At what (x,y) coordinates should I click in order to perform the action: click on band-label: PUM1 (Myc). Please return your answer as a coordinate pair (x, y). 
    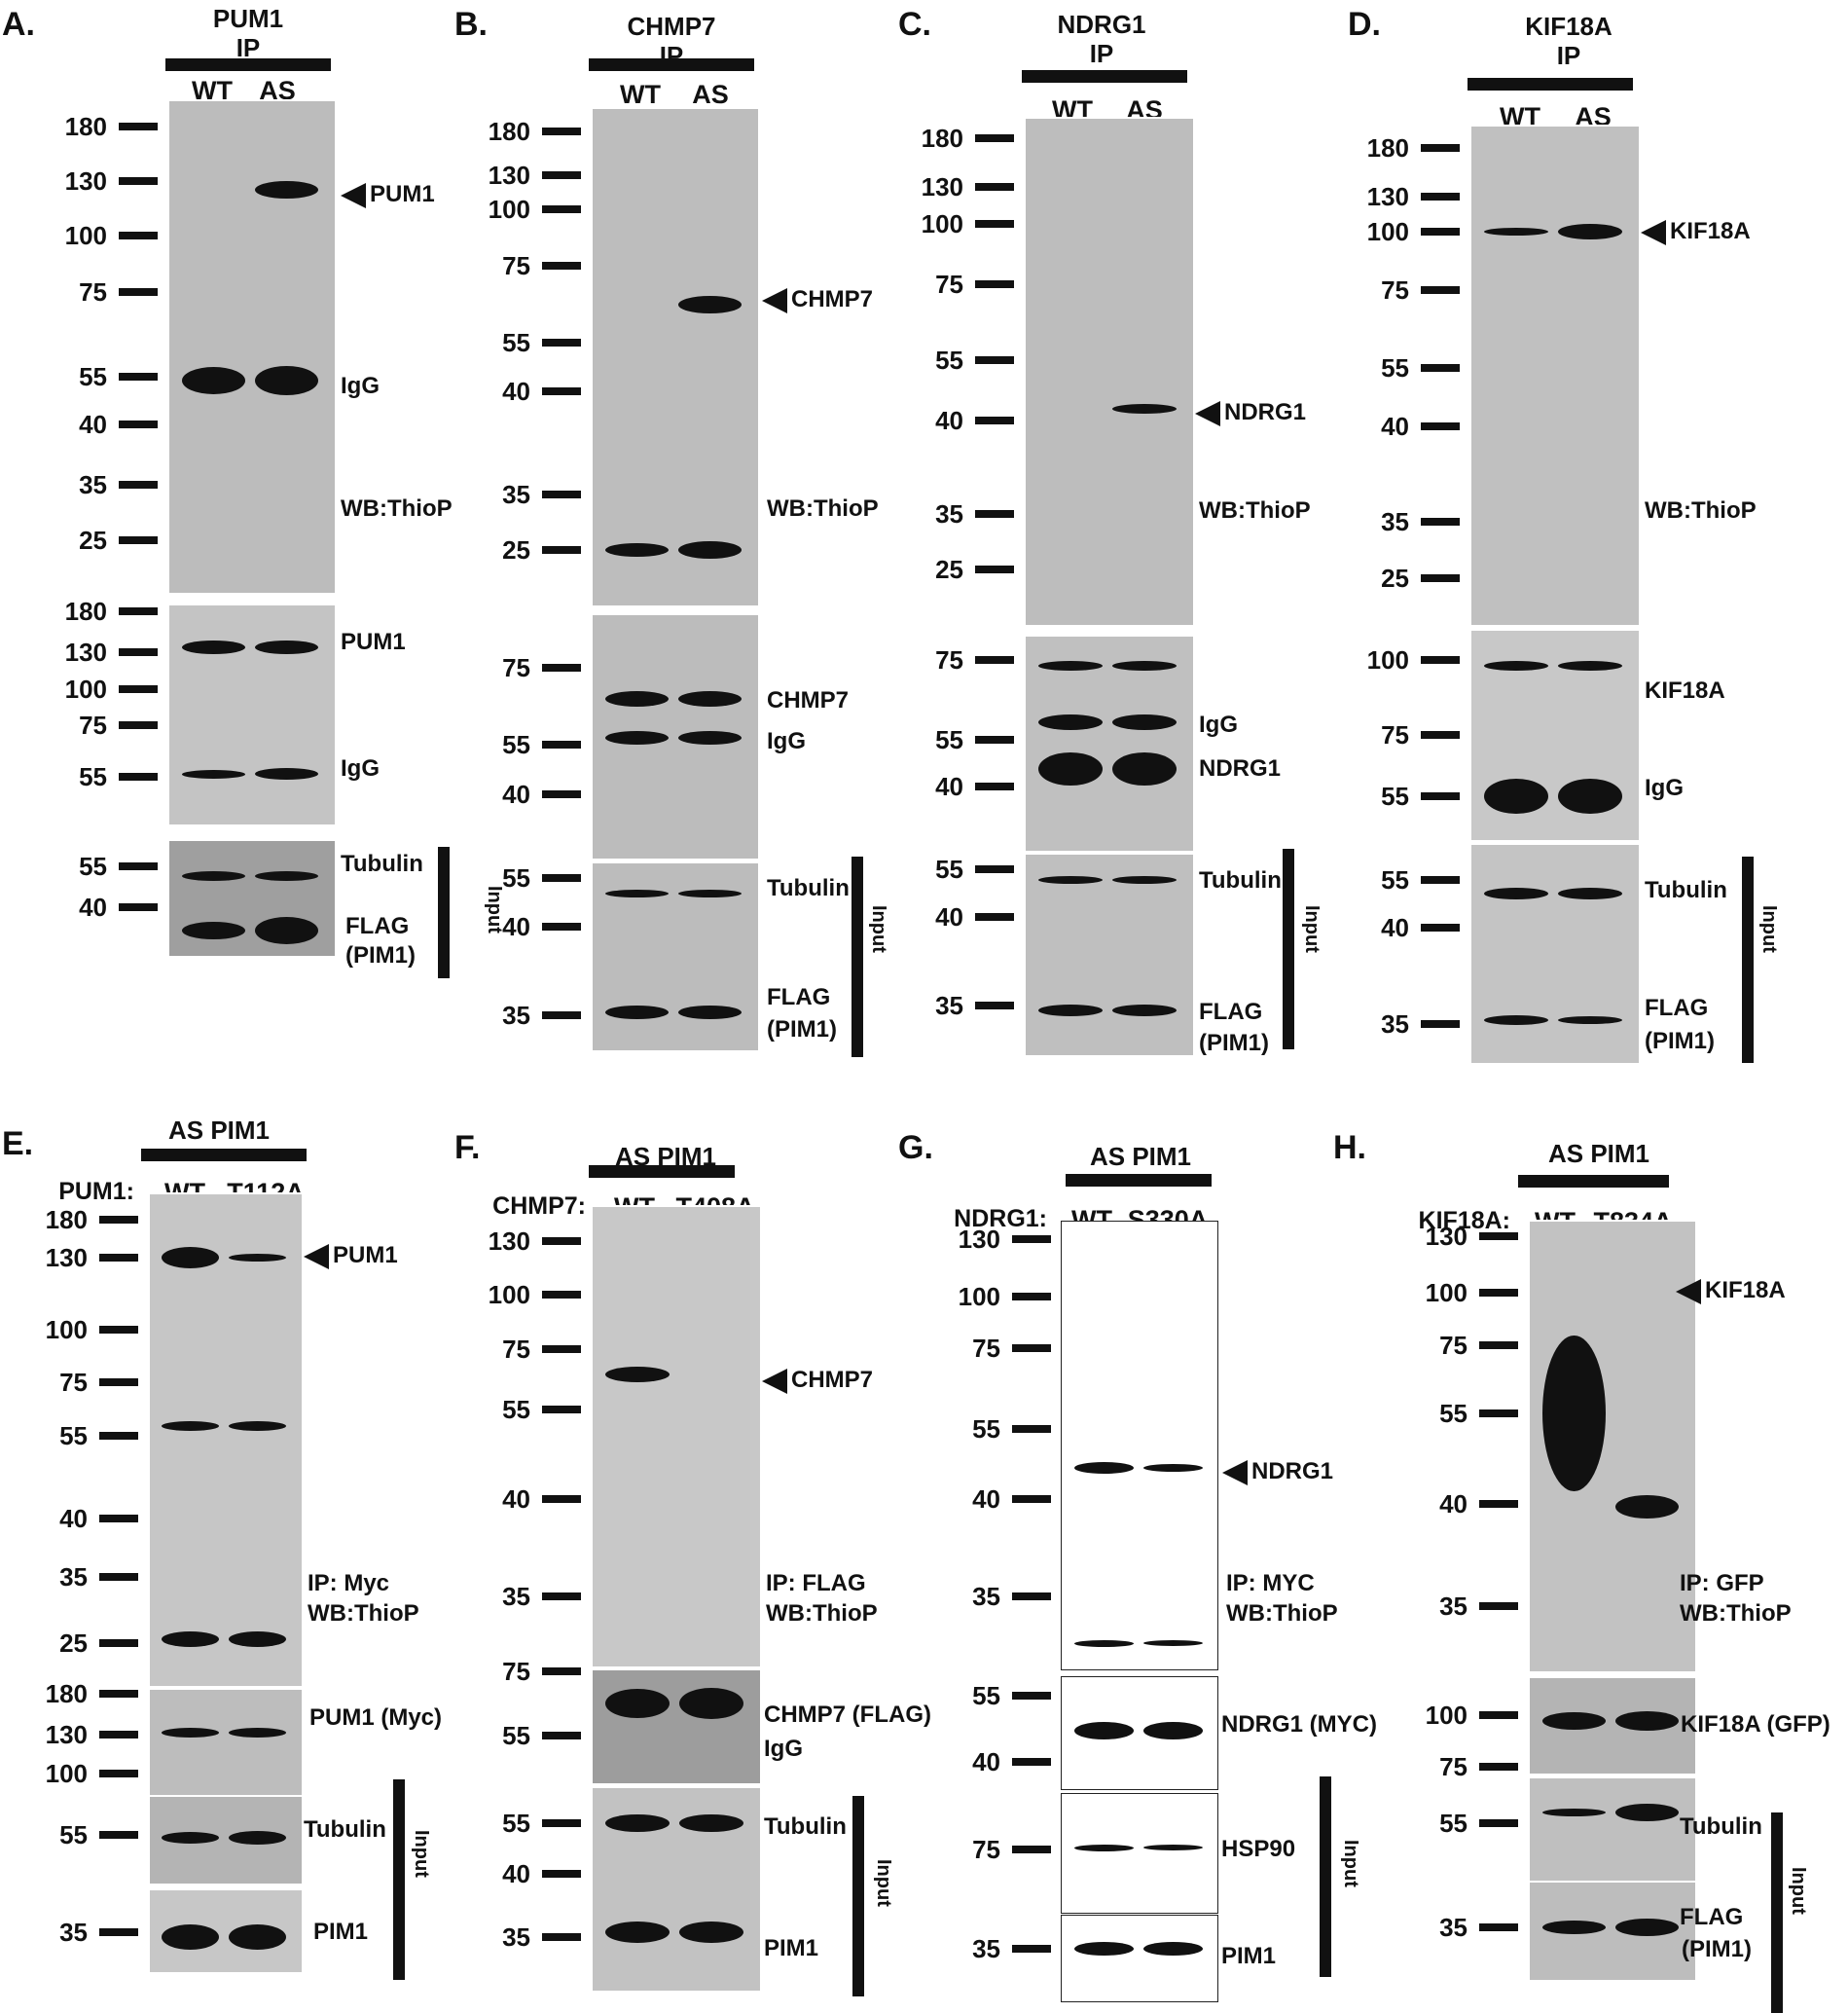
    Looking at the image, I should click on (376, 1717).